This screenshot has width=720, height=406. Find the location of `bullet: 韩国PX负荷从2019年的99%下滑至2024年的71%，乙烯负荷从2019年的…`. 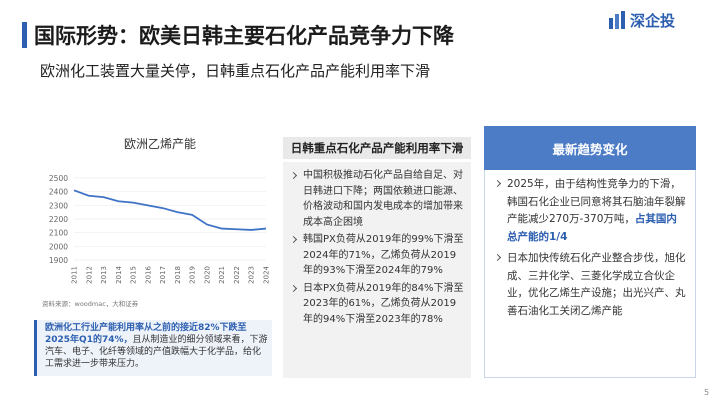

bullet: 韩国PX负荷从2019年的99%下滑至2024年的71%，乙烯负荷从2019年的… is located at coordinates (377, 255).